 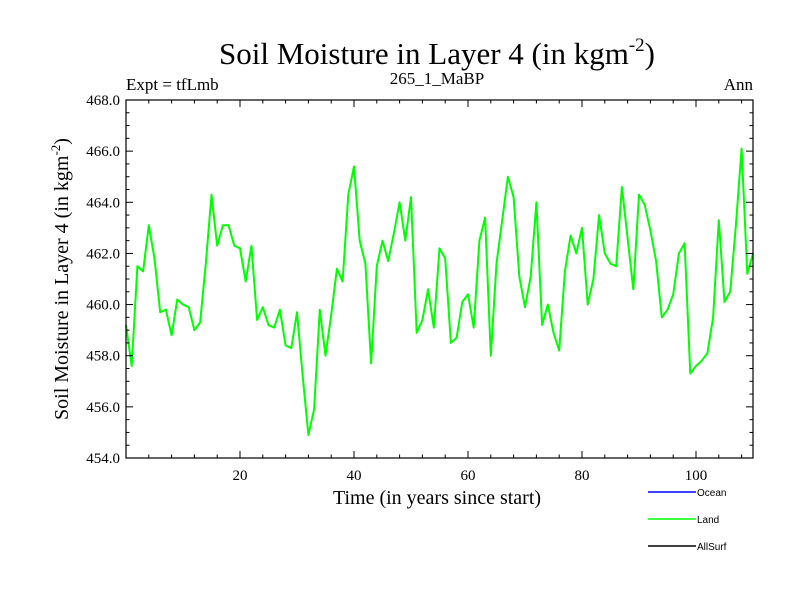 What do you see at coordinates (240, 476) in the screenshot?
I see `x-tick-label: 20` at bounding box center [240, 476].